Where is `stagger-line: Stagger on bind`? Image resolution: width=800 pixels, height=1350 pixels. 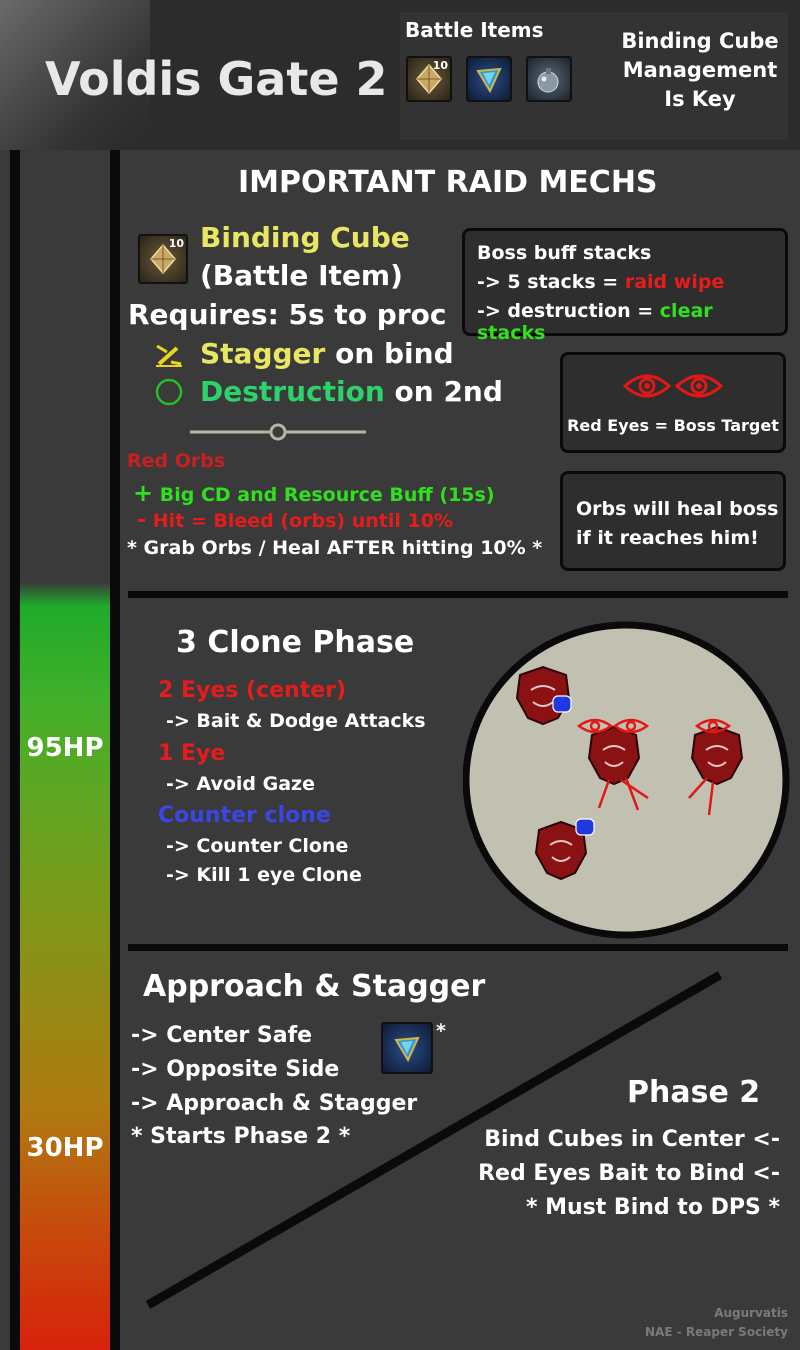
stagger-line: Stagger on bind is located at coordinates (327, 353).